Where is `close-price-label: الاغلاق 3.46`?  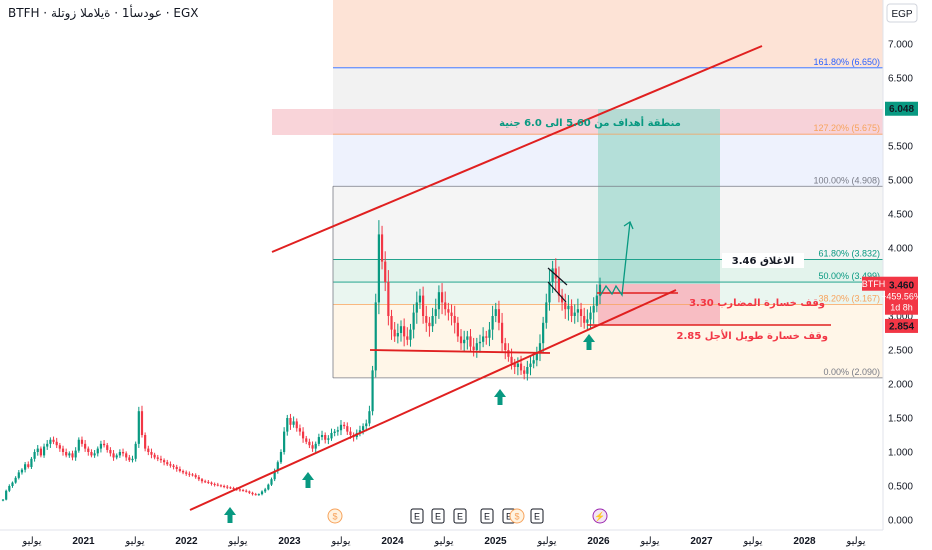
close-price-label: الاغلاق 3.46 is located at coordinates (763, 261).